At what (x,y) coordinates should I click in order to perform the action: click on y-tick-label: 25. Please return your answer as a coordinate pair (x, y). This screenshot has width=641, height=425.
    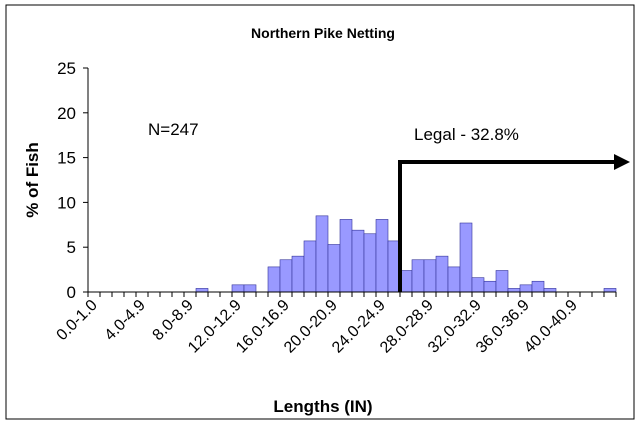
    Looking at the image, I should click on (66, 68).